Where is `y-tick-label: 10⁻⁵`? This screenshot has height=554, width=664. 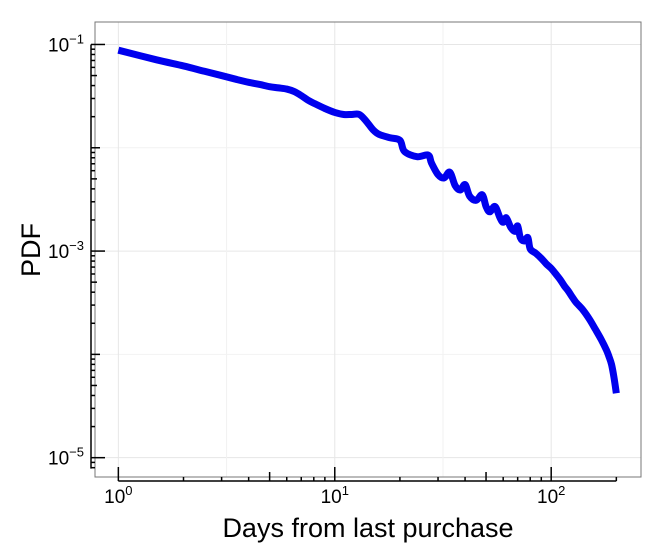
y-tick-label: 10⁻⁵ is located at coordinates (66, 457).